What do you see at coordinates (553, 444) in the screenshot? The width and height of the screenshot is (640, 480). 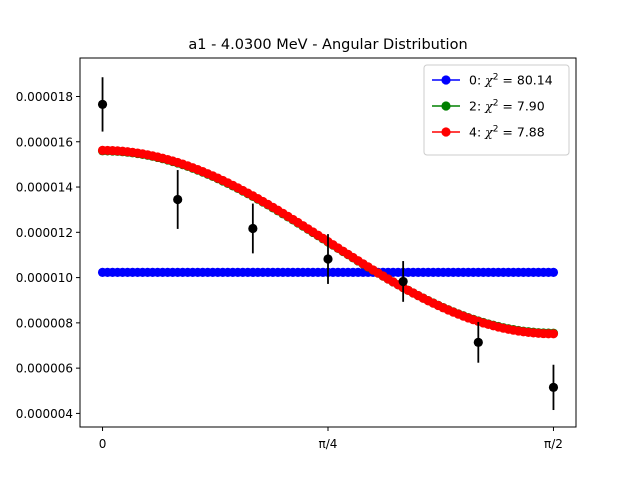 I see `x-tick-label: π/2` at bounding box center [553, 444].